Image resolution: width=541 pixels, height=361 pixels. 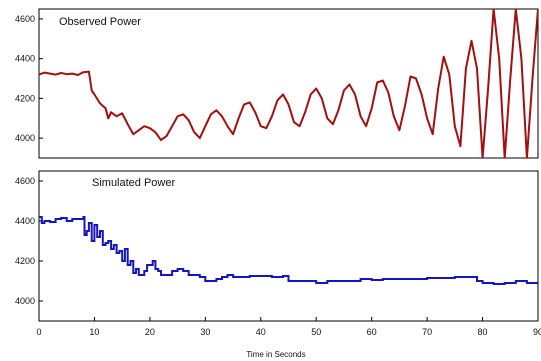 I want to click on simulated-ytick-label: 4600, so click(x=25, y=181).